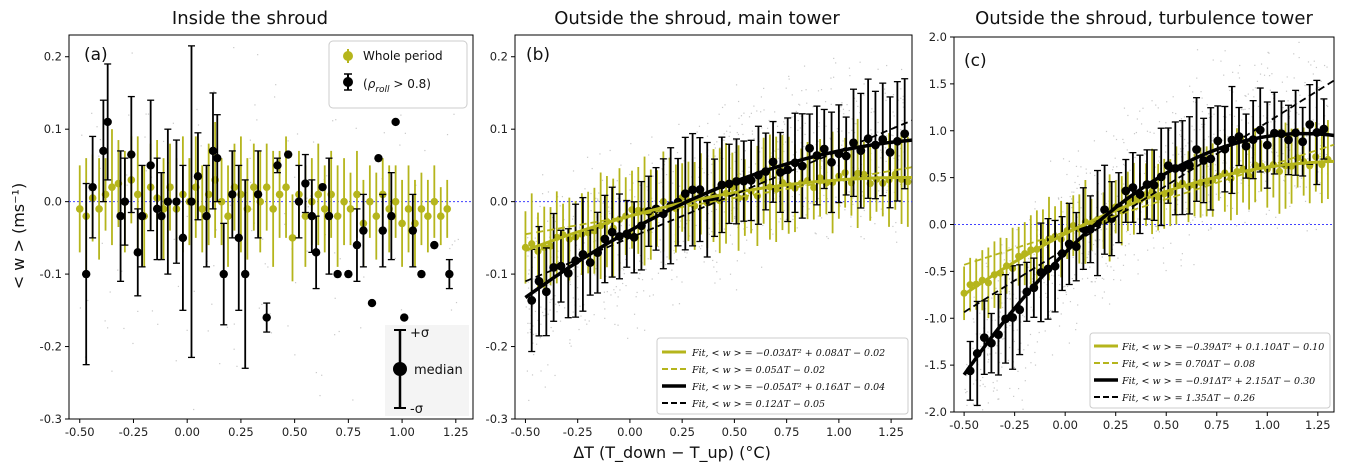  Describe the element at coordinates (53, 129) in the screenshot. I see `y-tick-label: 0.1` at that location.